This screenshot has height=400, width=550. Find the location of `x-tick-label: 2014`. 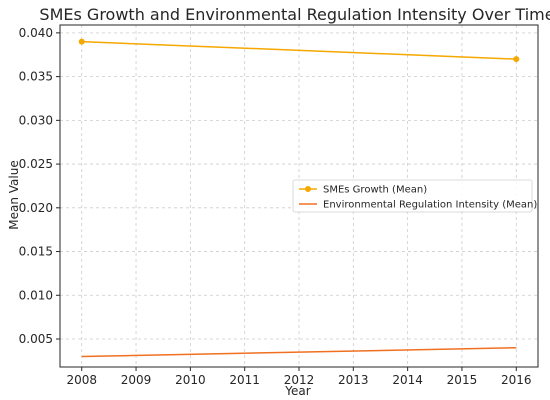

x-tick-label: 2014 is located at coordinates (407, 380).